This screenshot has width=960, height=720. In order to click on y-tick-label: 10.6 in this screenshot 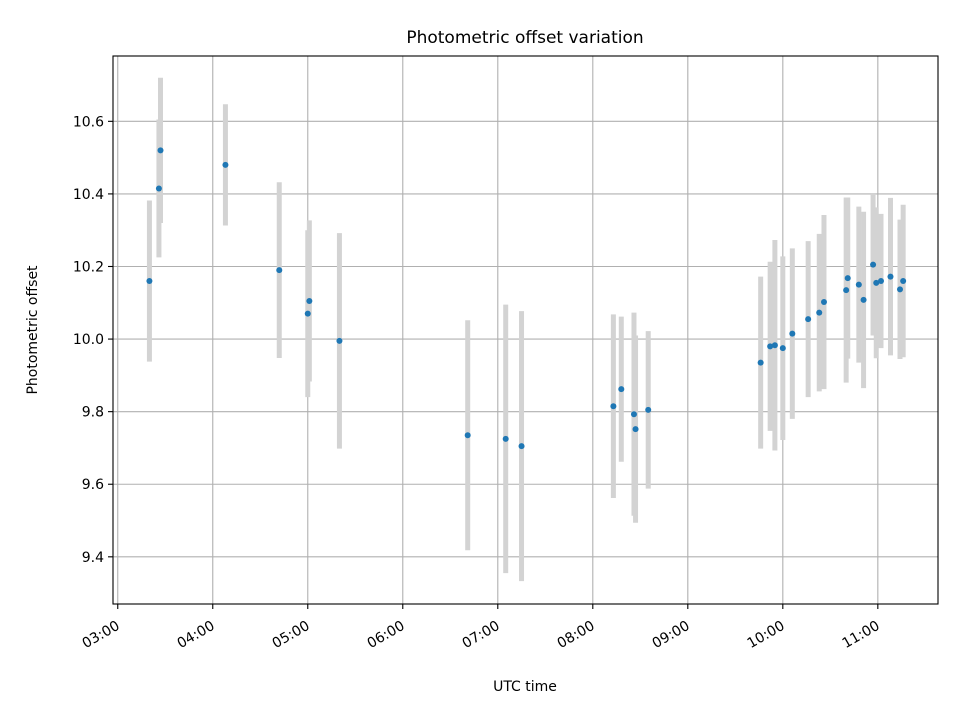, I will do `click(88, 122)`.